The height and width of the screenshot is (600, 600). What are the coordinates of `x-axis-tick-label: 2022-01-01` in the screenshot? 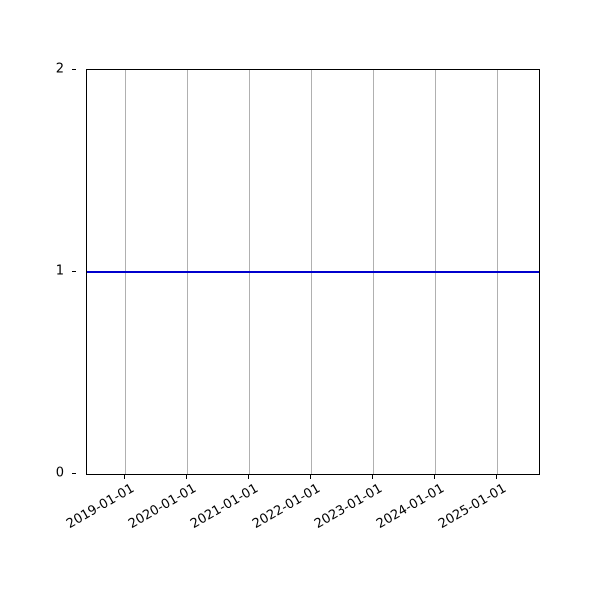 It's located at (286, 506).